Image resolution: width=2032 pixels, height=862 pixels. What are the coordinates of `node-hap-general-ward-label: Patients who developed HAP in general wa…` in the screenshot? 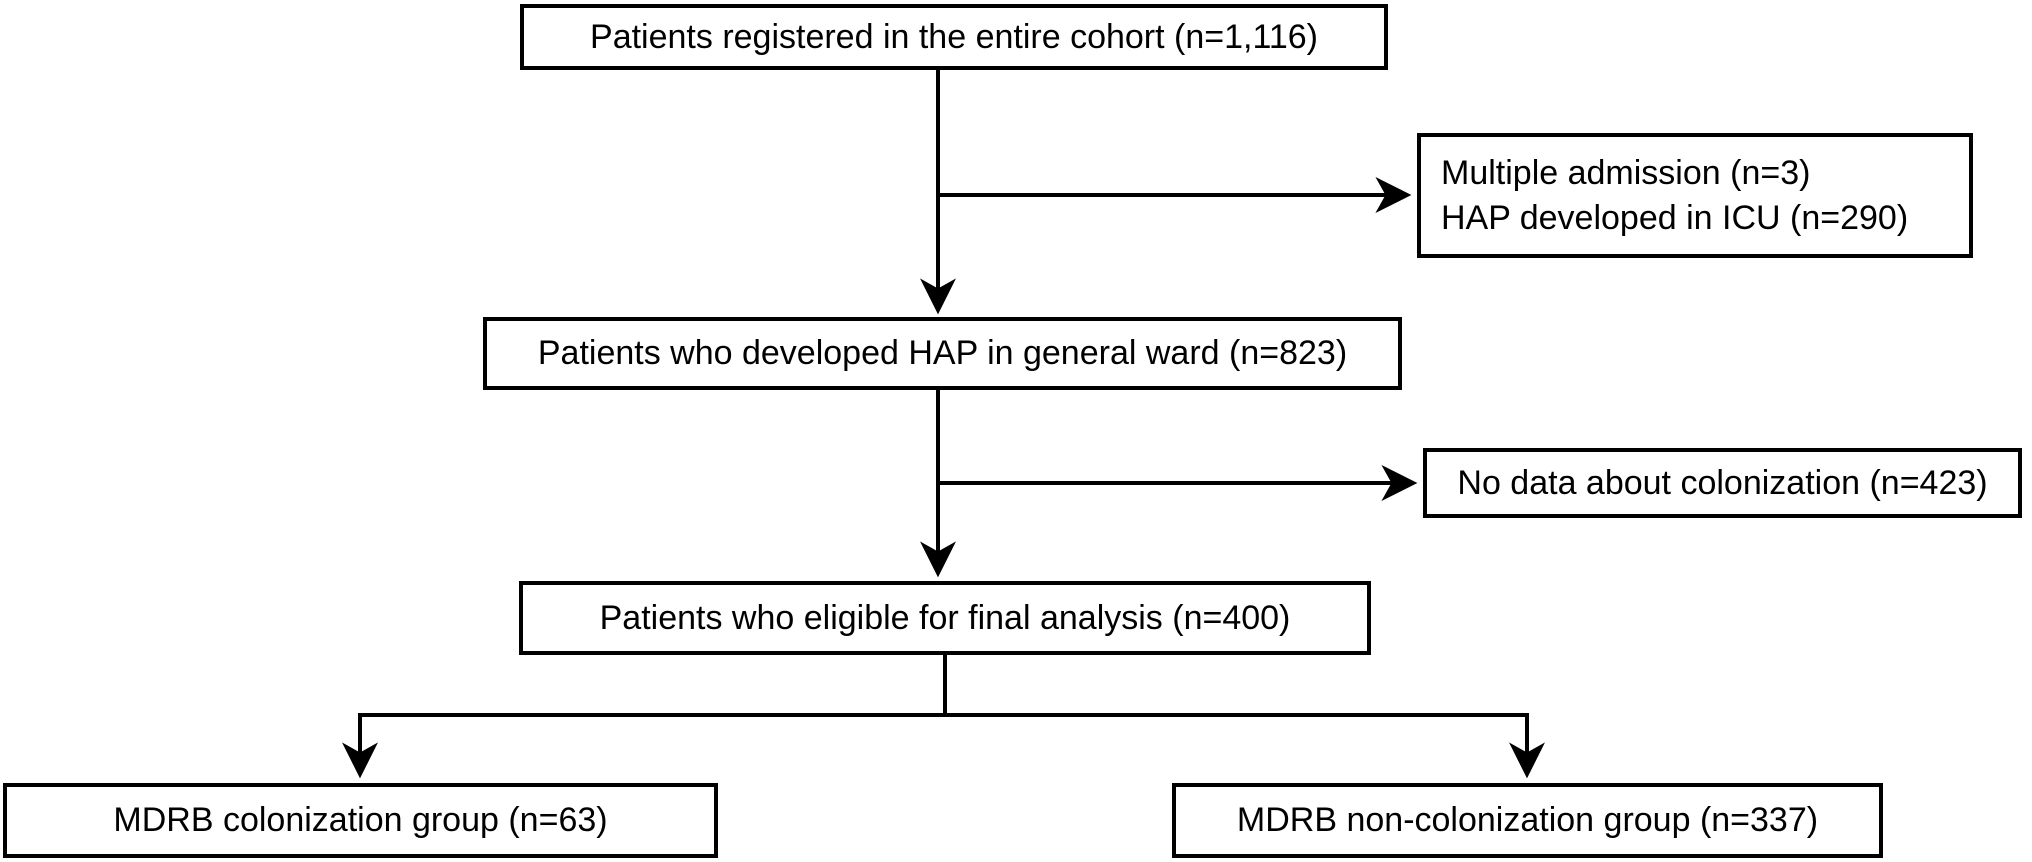 It's located at (942, 353).